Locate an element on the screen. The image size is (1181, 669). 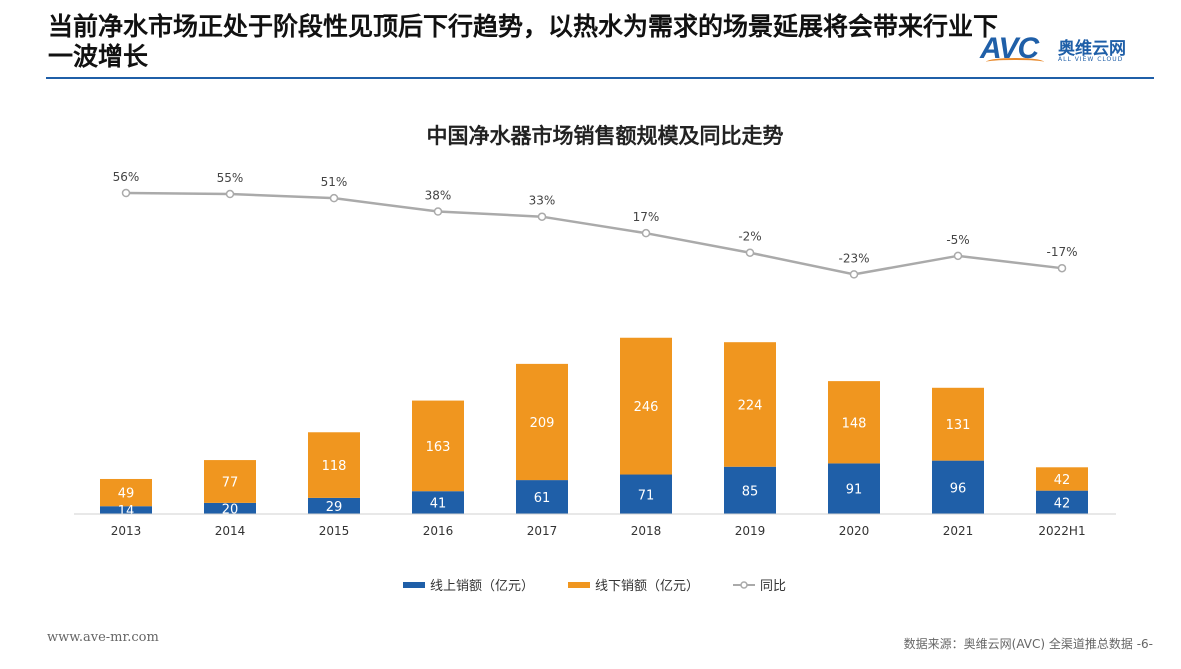
yoy-label: 51% is located at coordinates (334, 182).